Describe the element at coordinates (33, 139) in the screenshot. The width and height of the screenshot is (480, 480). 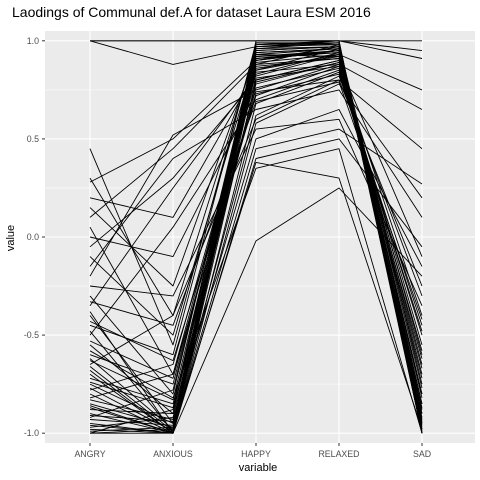
I see `y-tick-label: 0.5` at that location.